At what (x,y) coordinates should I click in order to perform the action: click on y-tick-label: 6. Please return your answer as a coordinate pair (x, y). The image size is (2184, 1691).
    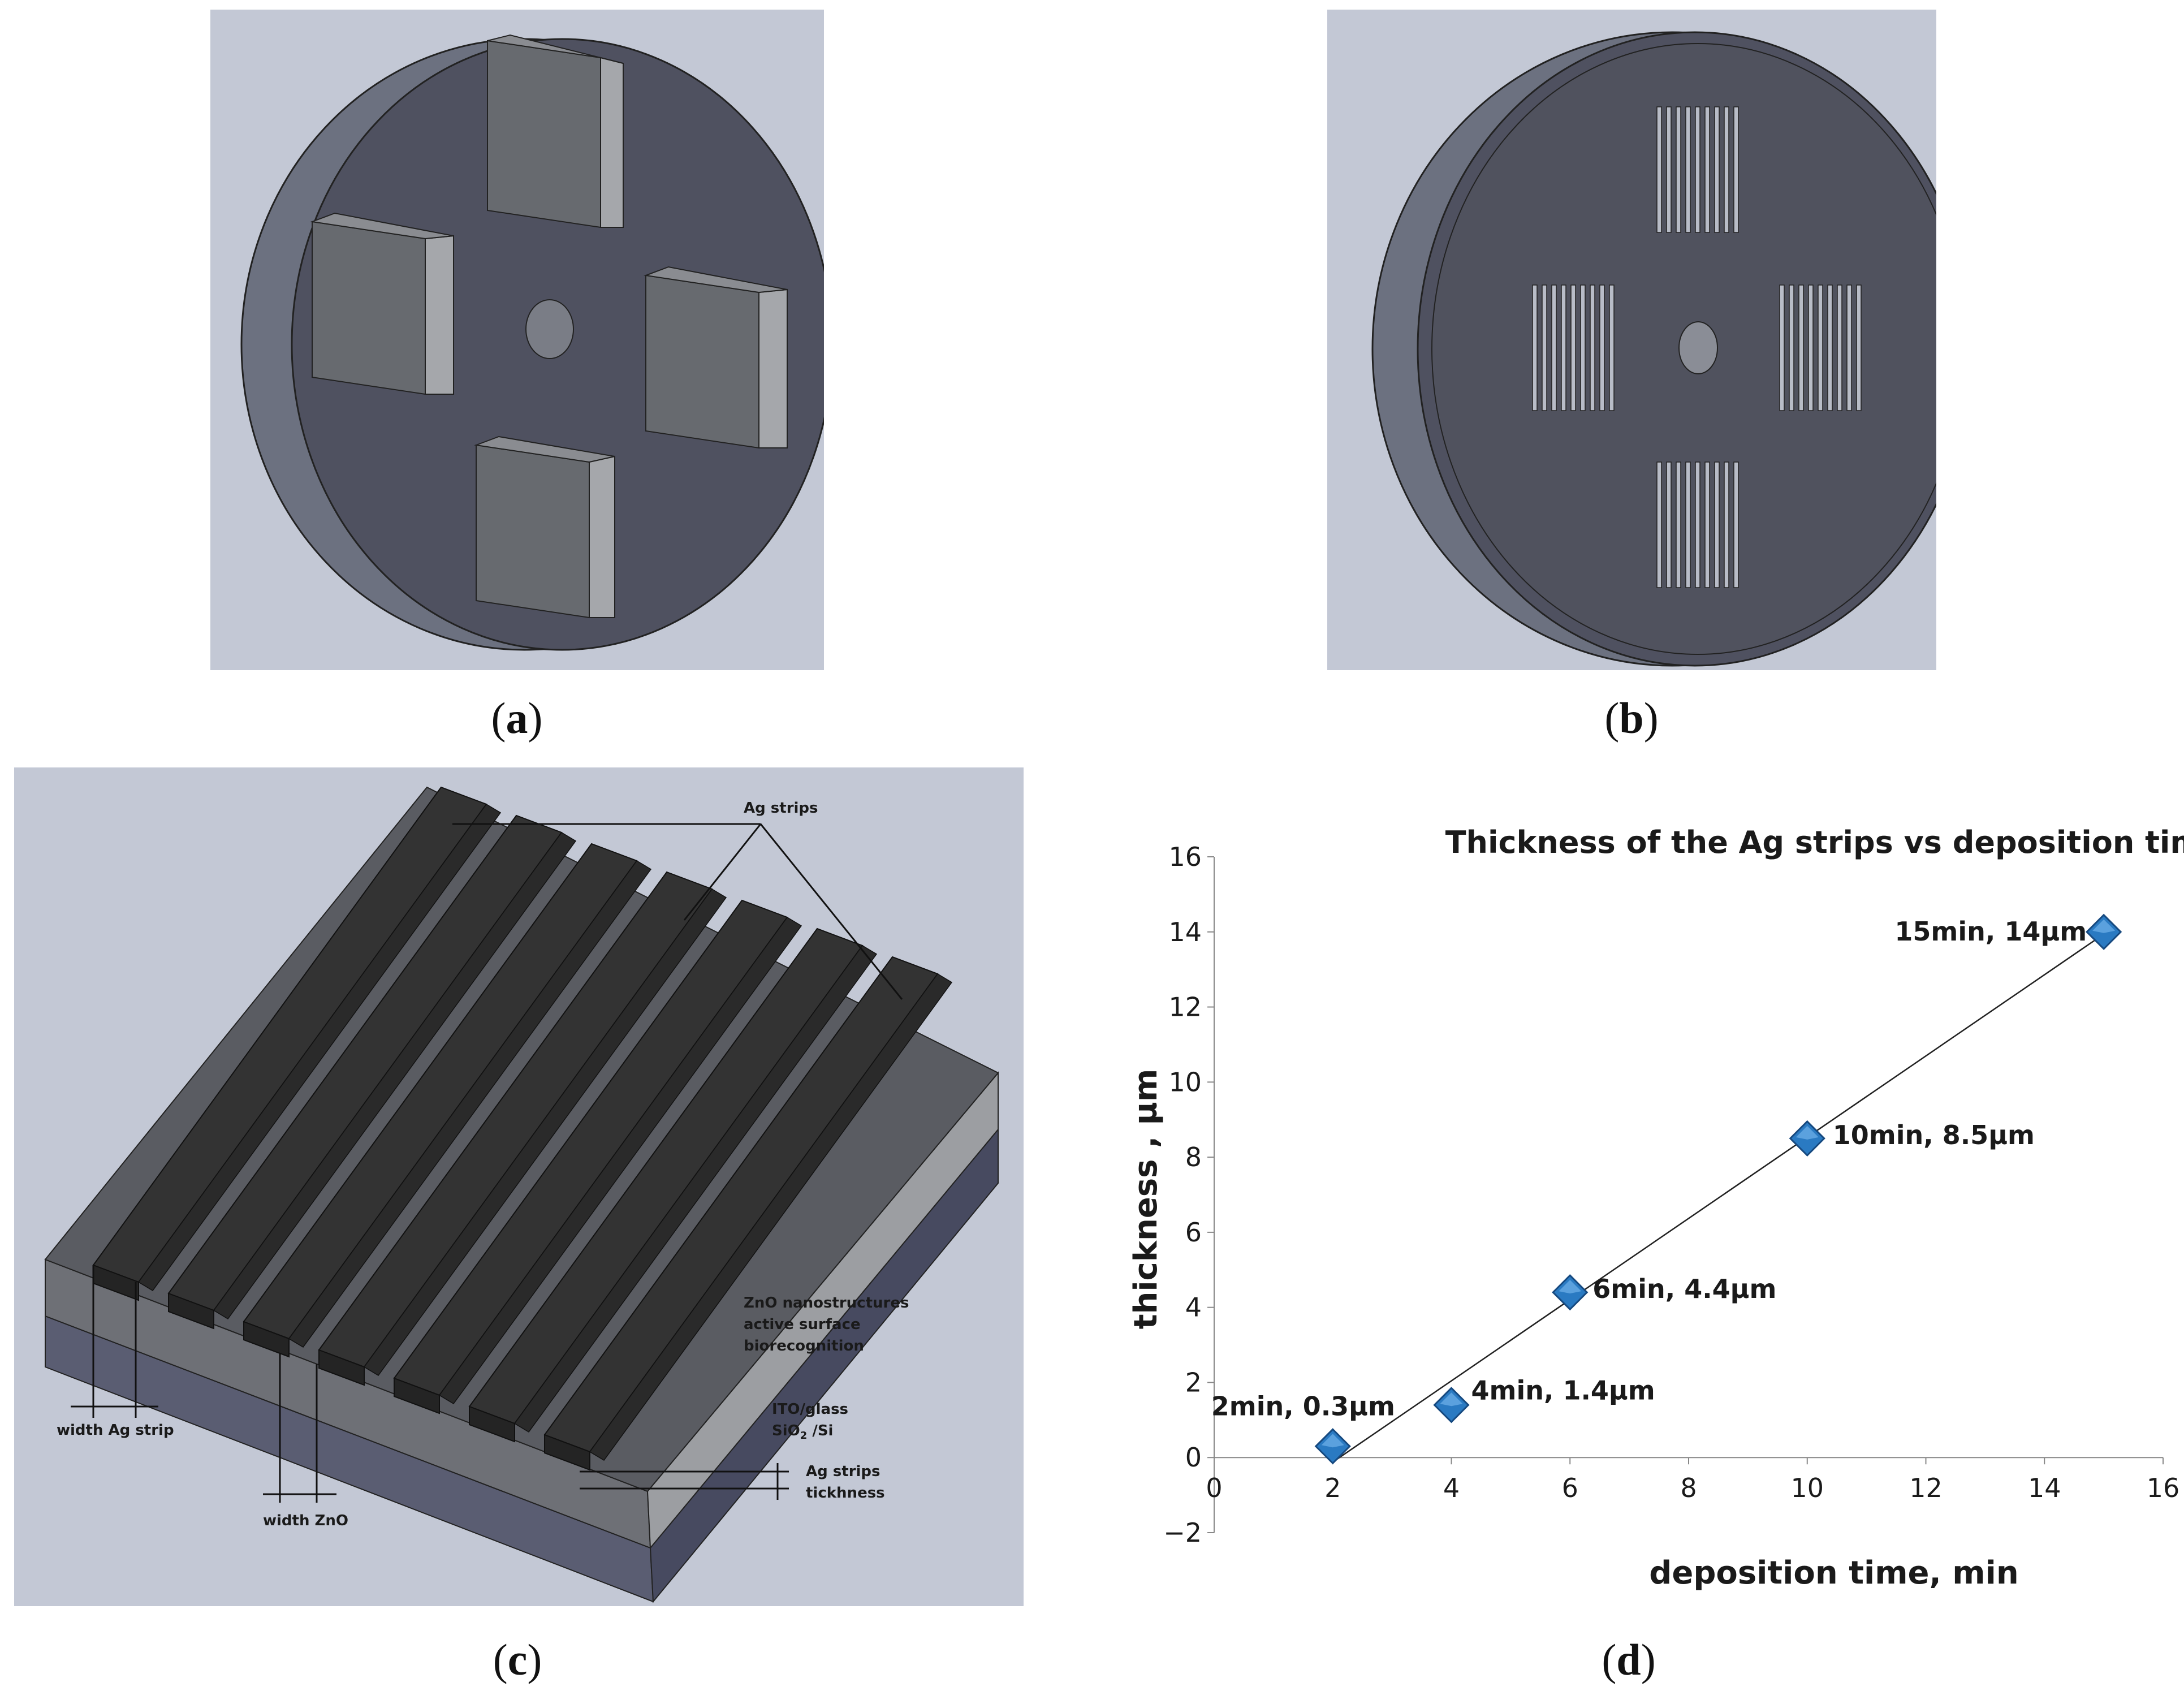
    Looking at the image, I should click on (1193, 1232).